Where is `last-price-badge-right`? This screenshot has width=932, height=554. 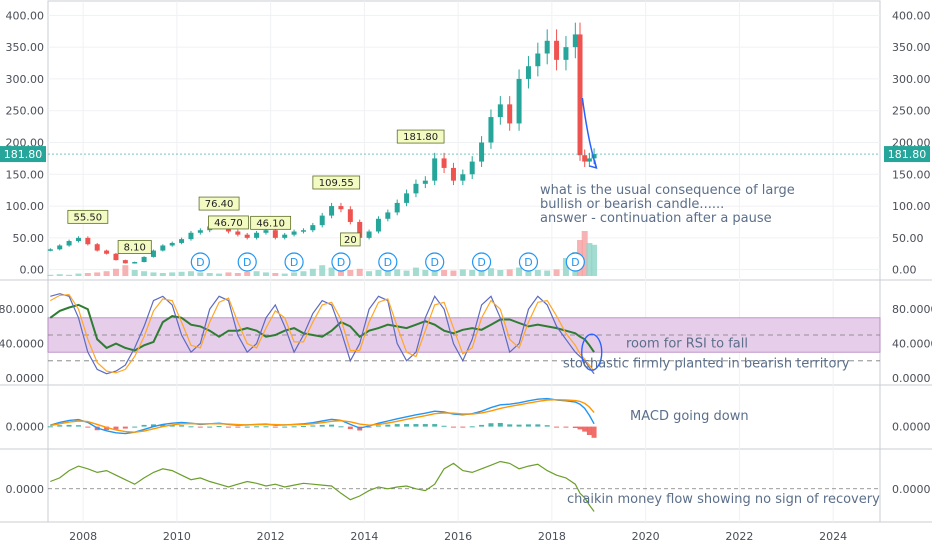 last-price-badge-right is located at coordinates (907, 154).